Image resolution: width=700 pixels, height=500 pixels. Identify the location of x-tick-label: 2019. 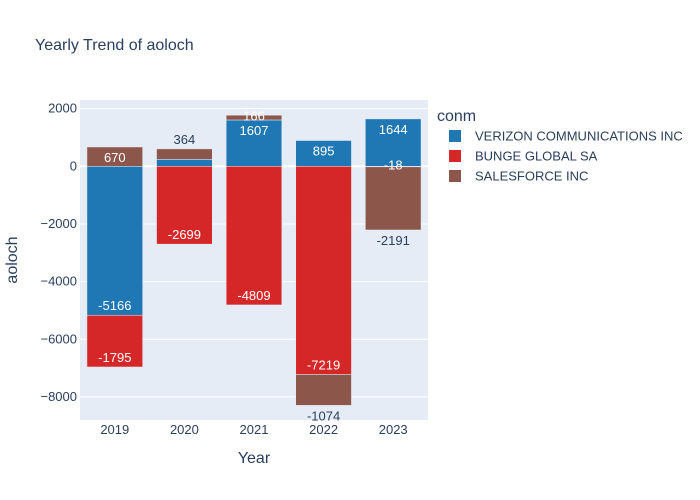
(114, 429).